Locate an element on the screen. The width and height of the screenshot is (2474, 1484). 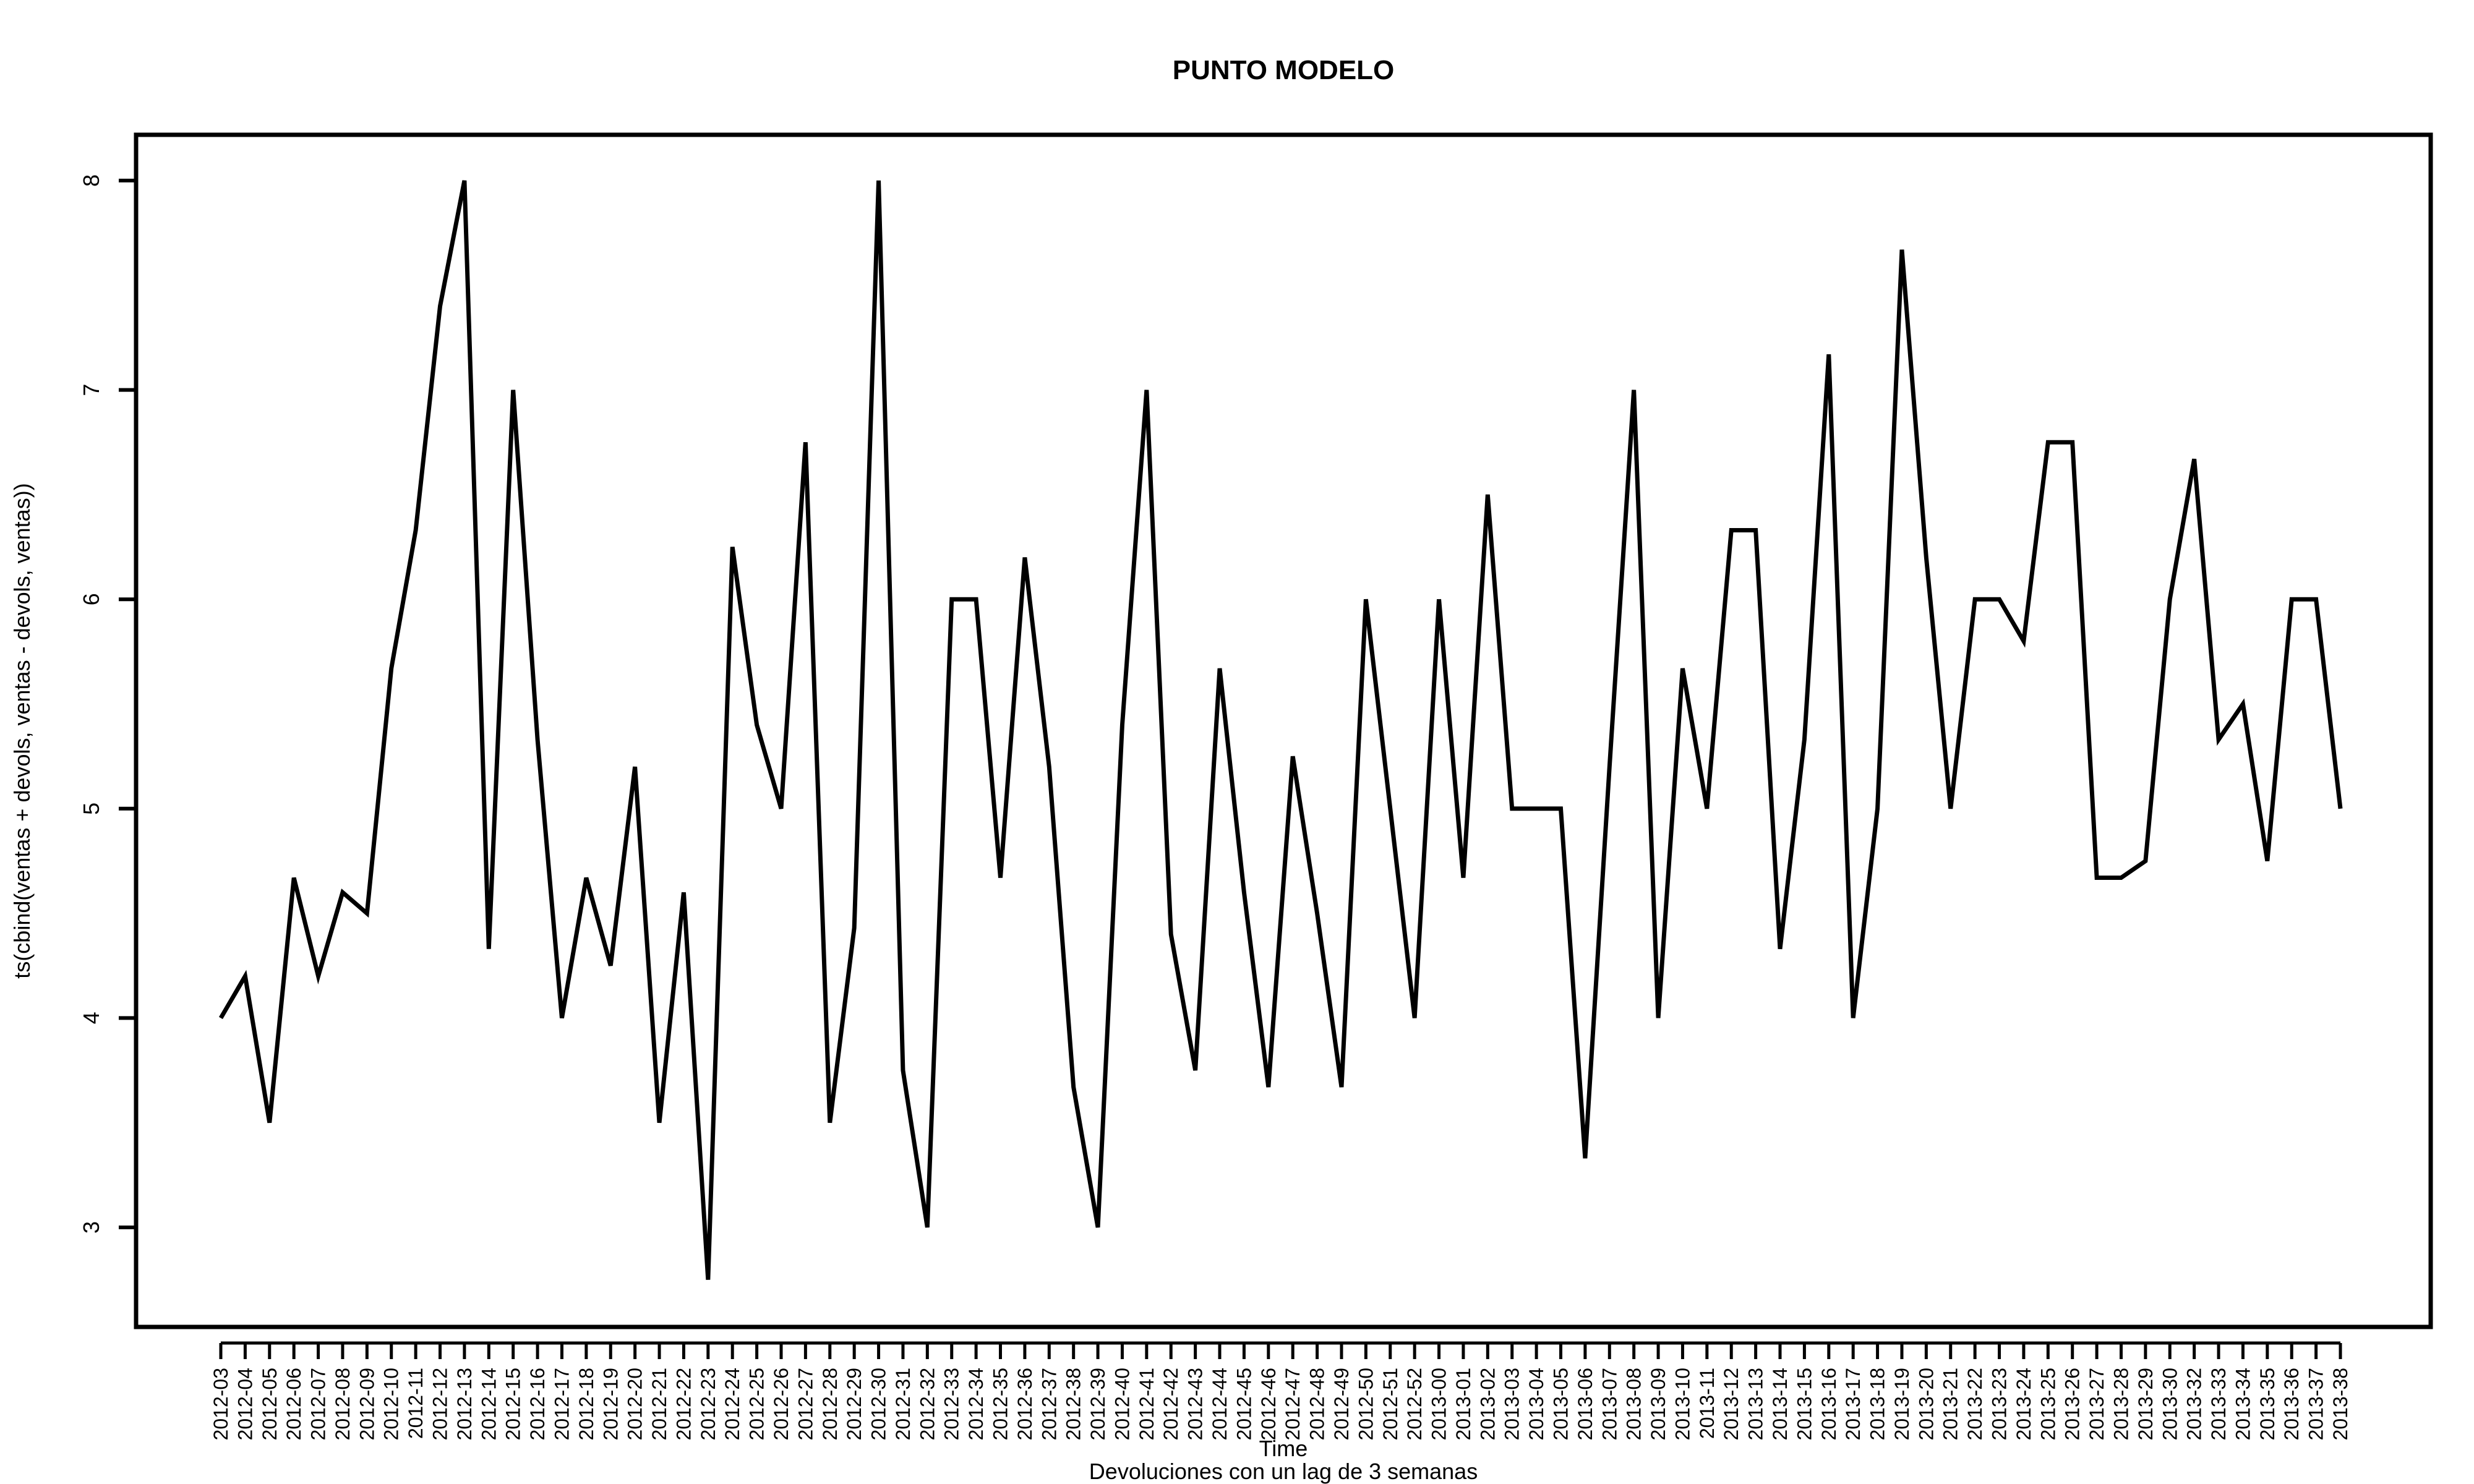
x-tick-label: 2013-19 is located at coordinates (1902, 1404).